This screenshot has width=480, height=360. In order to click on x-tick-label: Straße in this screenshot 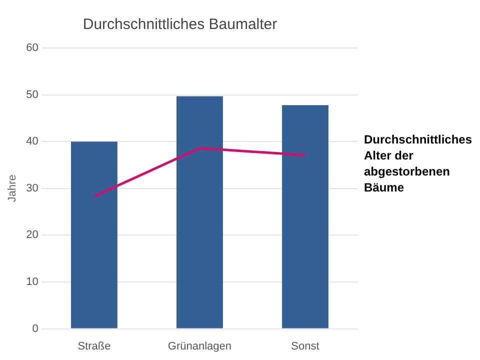, I will do `click(94, 346)`.